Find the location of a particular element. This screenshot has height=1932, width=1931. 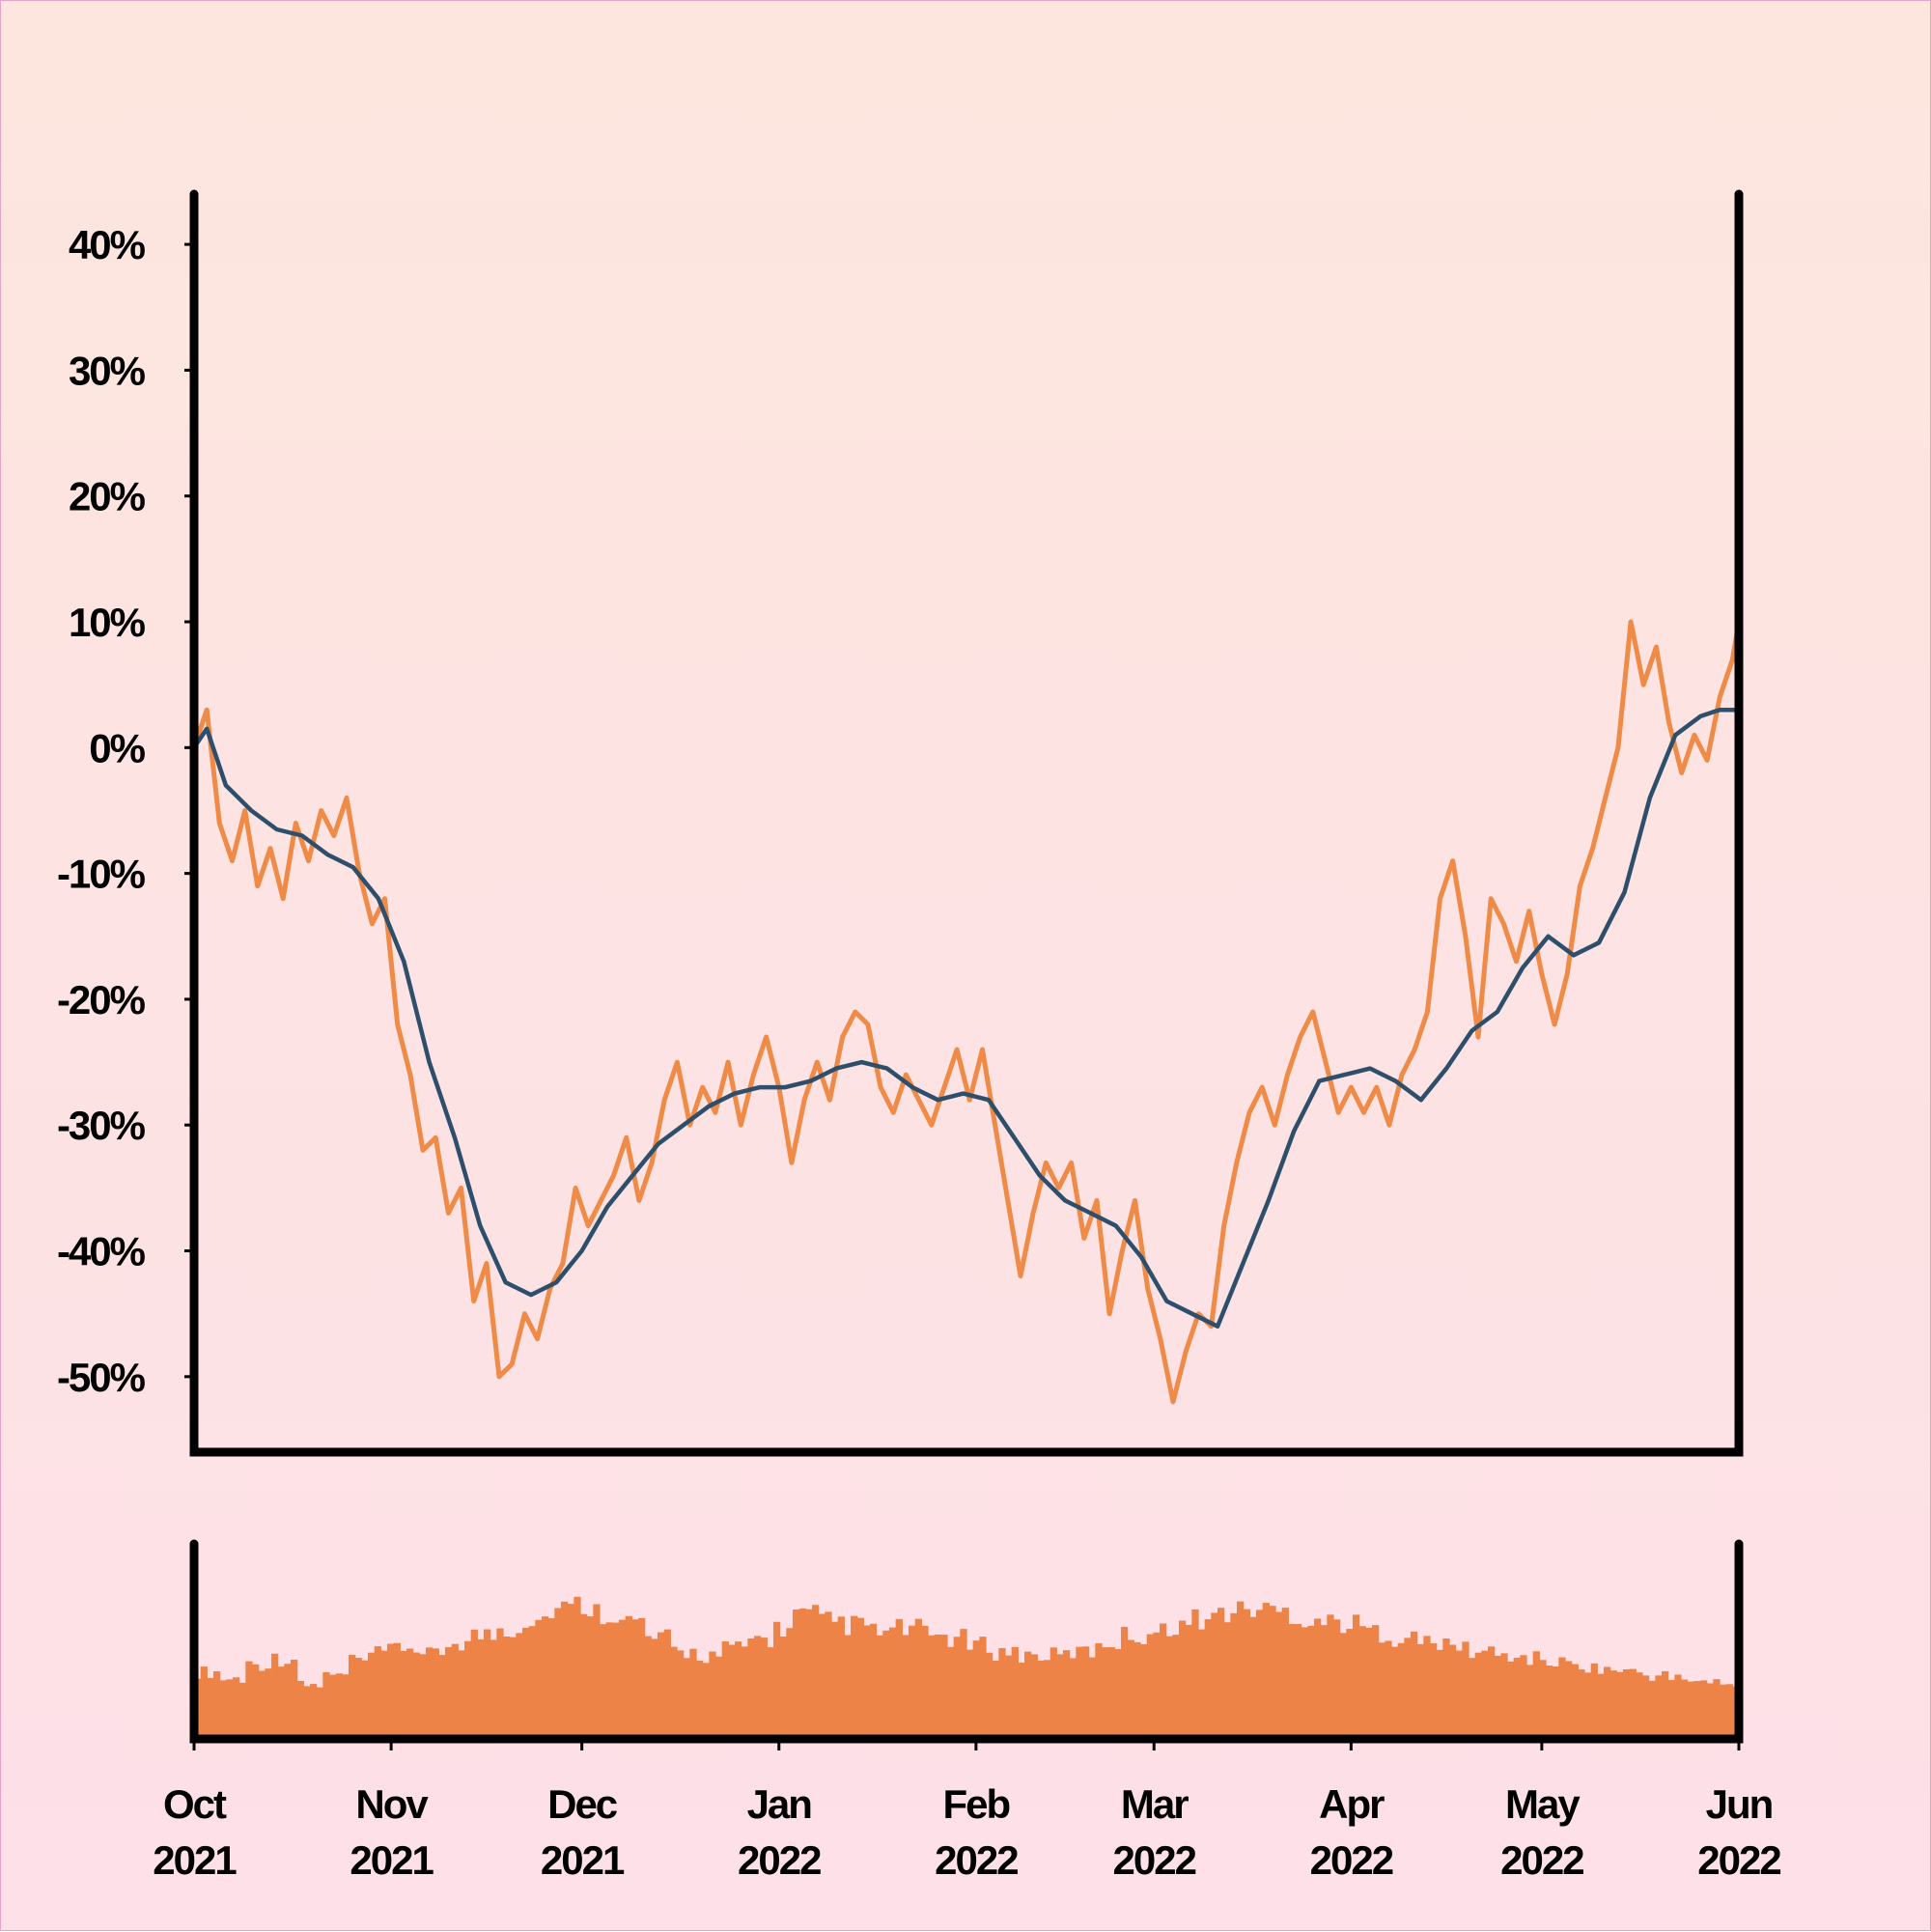

x-tick-month-label: Feb is located at coordinates (976, 1804).